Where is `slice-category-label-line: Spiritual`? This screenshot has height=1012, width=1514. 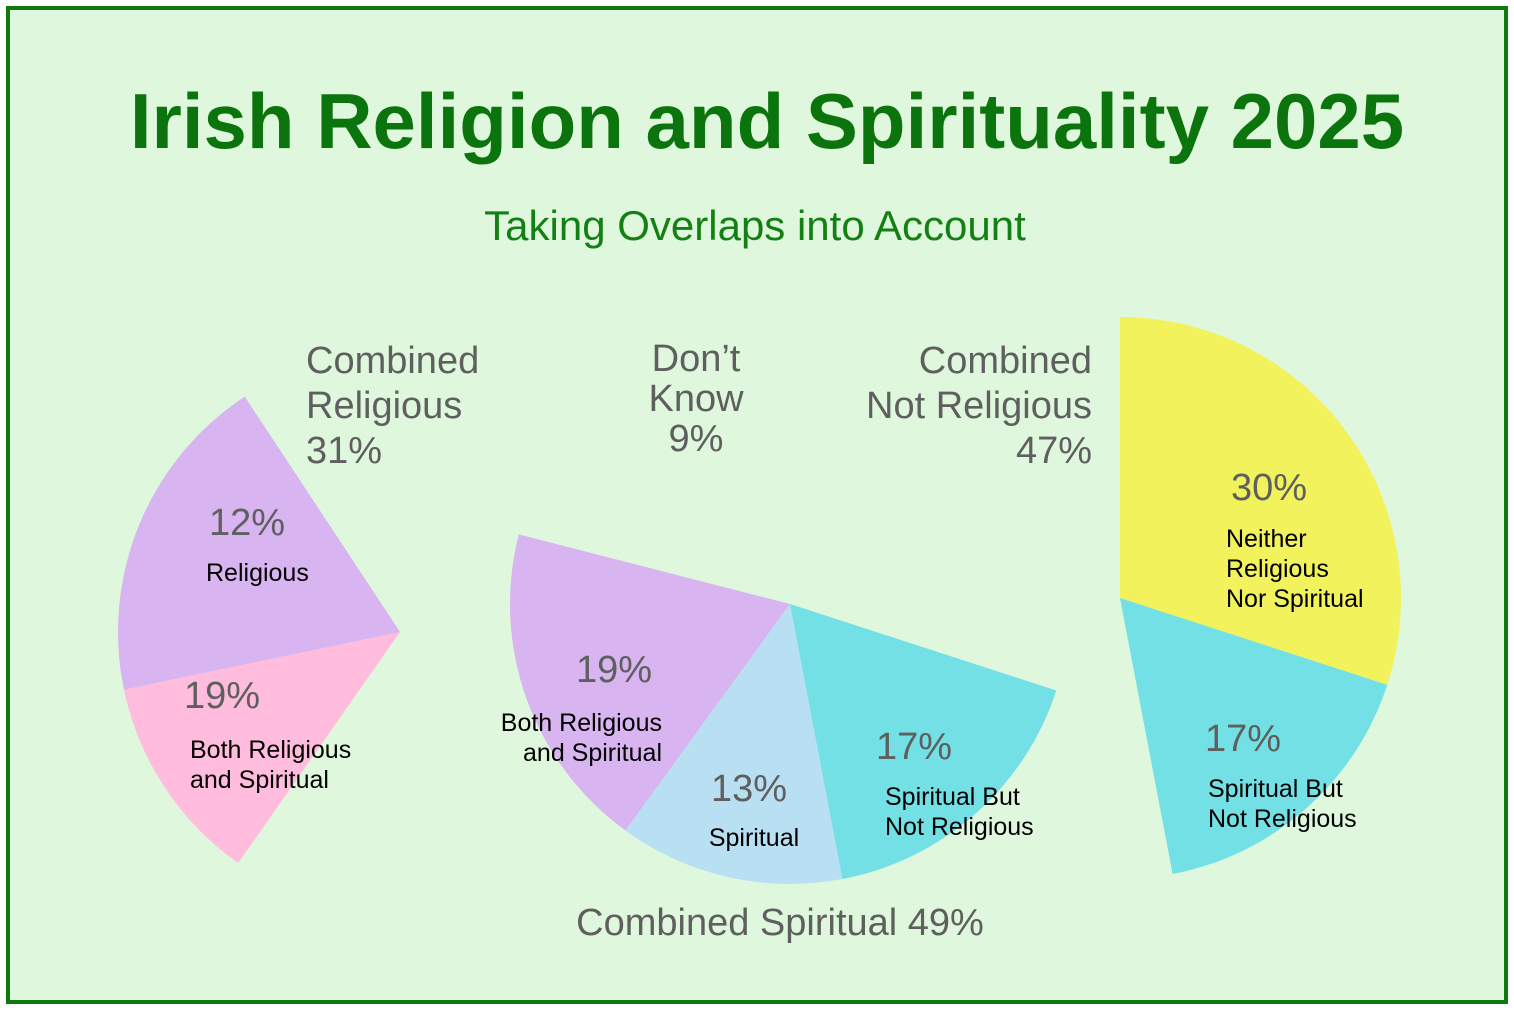 slice-category-label-line: Spiritual is located at coordinates (754, 838).